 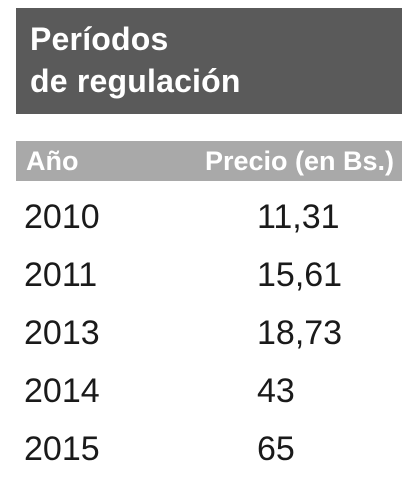 I want to click on title-line-1: Períodos, so click(x=99, y=39).